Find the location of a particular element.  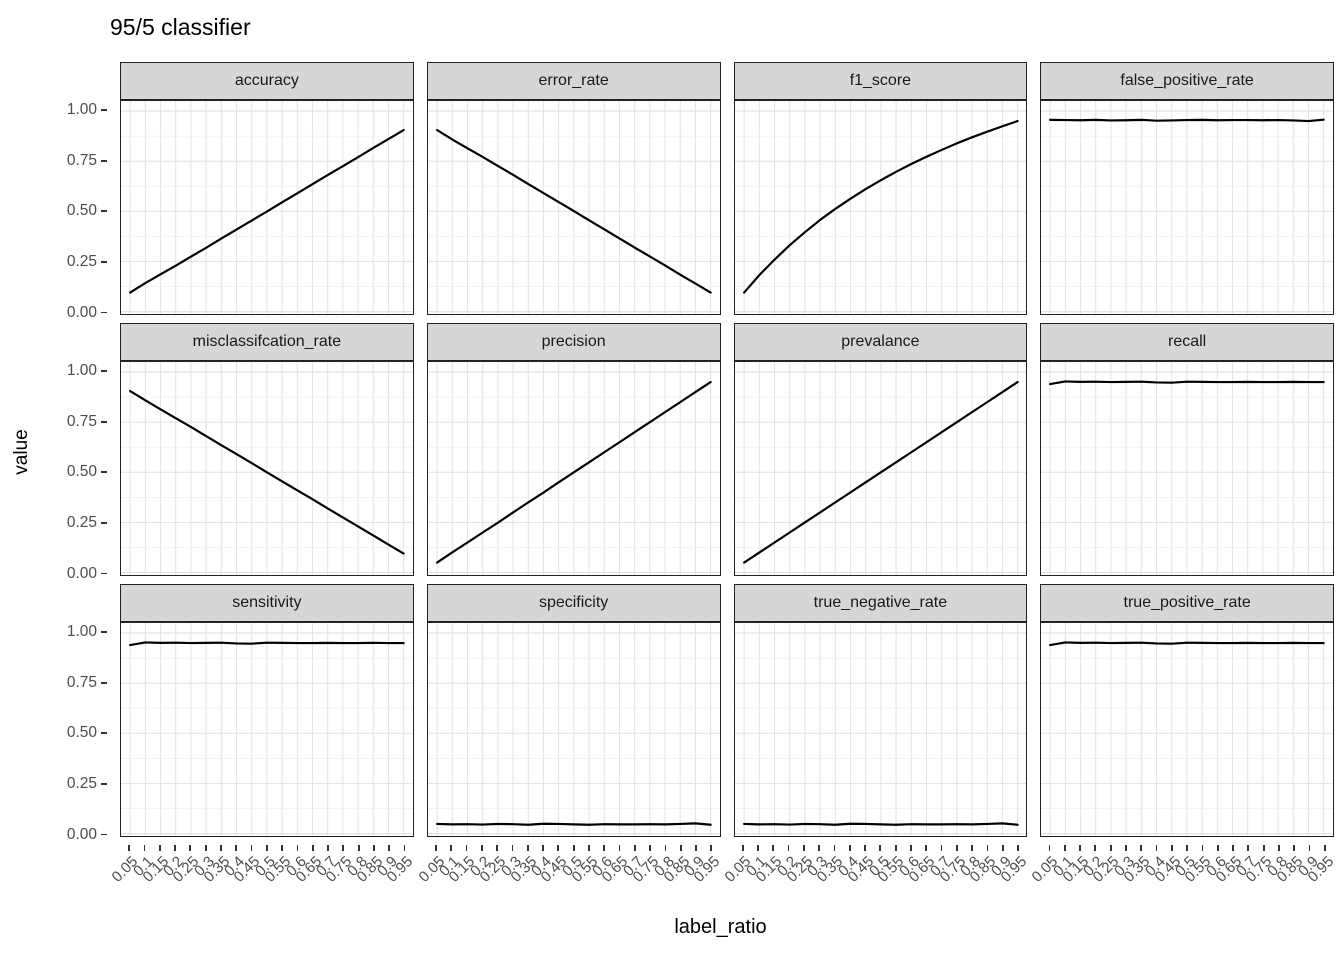

facet-strip-label: false_positive_rate is located at coordinates (1187, 80).